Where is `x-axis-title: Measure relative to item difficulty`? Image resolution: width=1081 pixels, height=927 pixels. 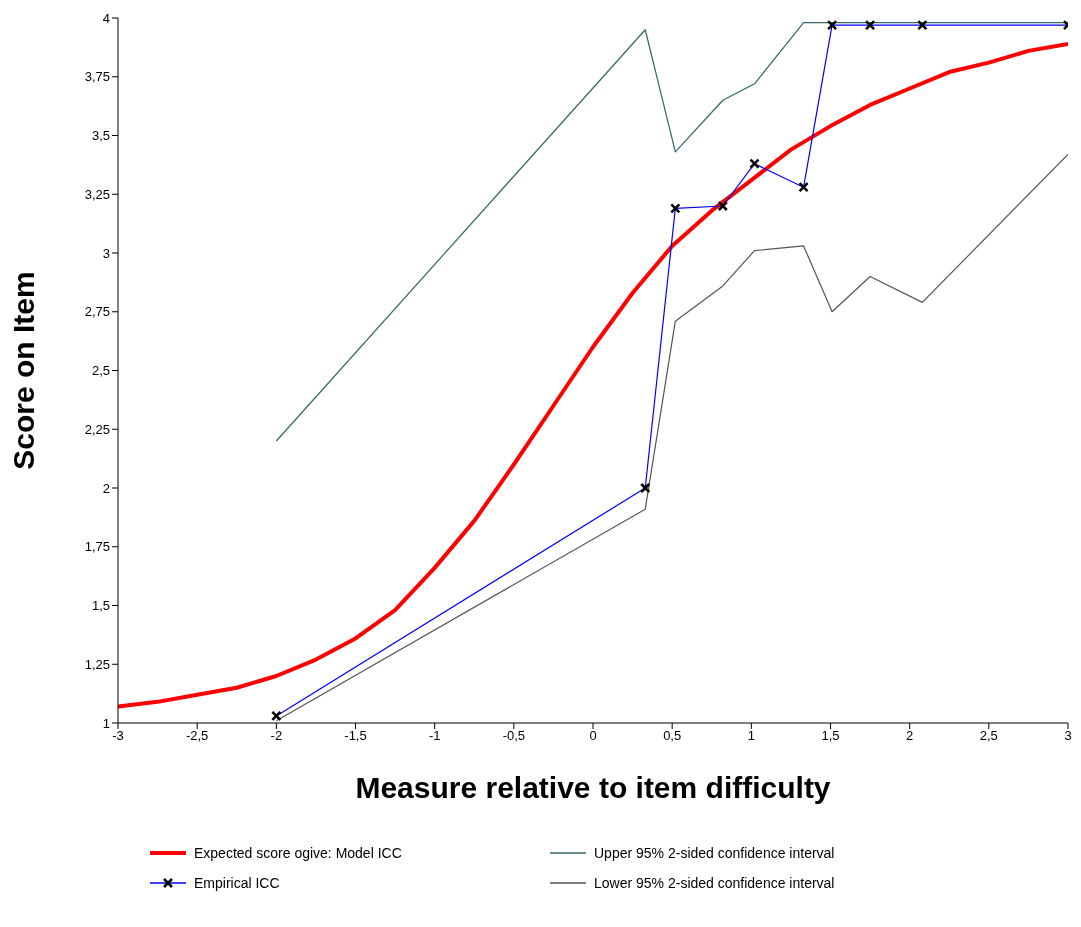 x-axis-title: Measure relative to item difficulty is located at coordinates (593, 787).